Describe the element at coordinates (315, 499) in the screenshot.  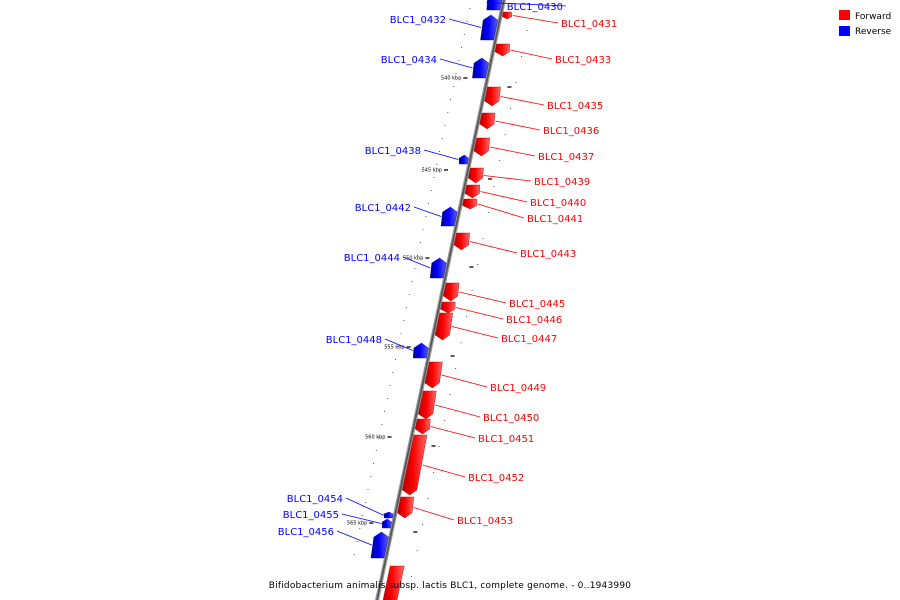
I see `gene-label: BLC1_0454` at that location.